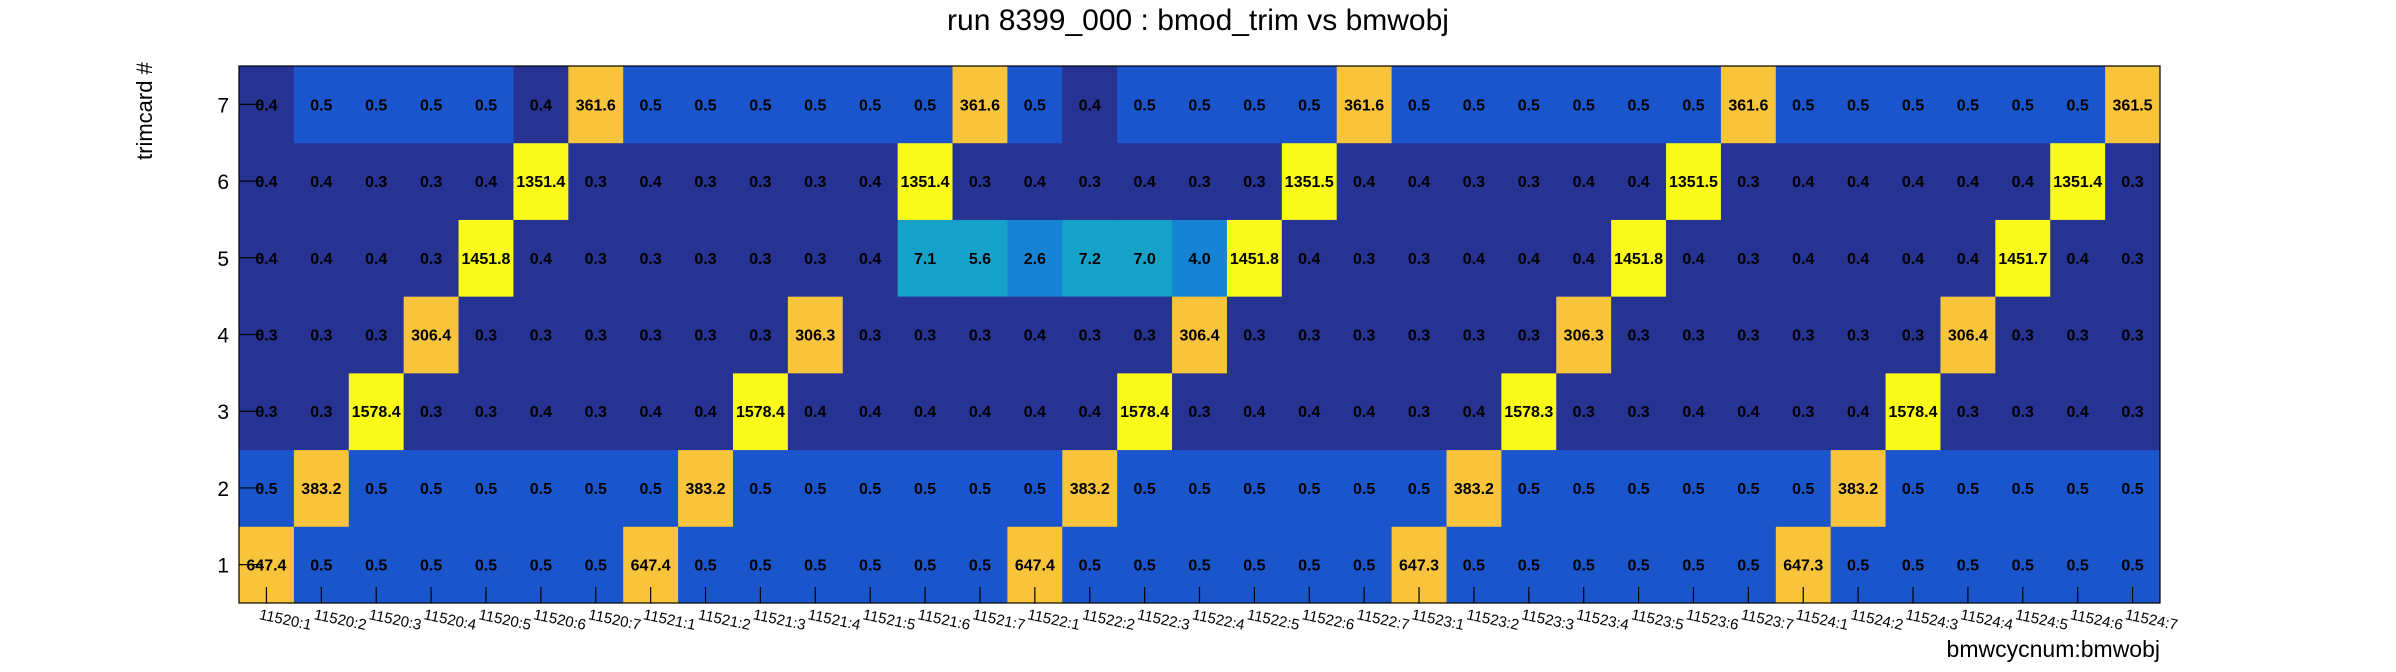 The width and height of the screenshot is (2396, 672). I want to click on cell-value-label: 7.1, so click(925, 259).